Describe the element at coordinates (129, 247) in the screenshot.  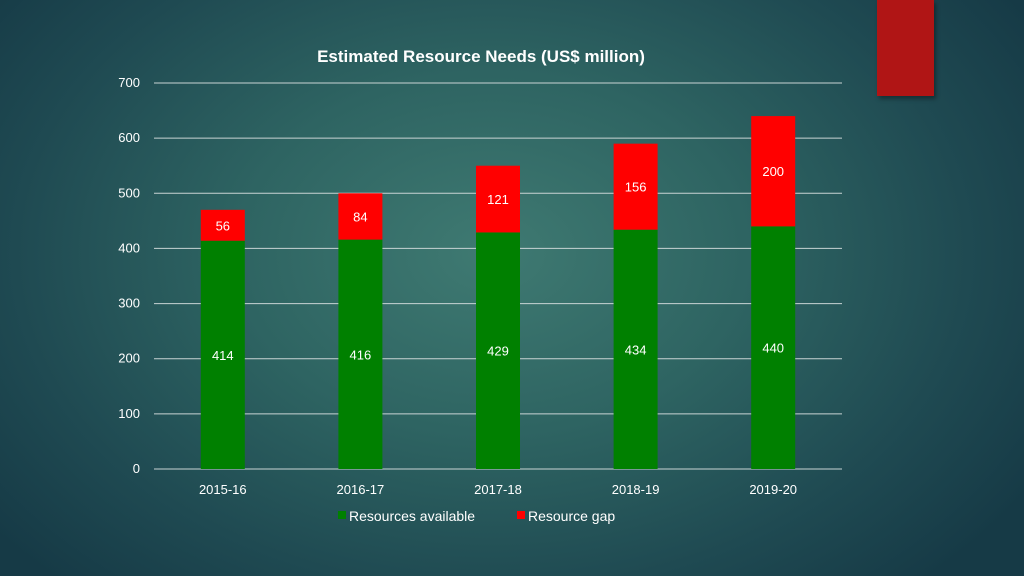
I see `y-tick-label: 400` at that location.